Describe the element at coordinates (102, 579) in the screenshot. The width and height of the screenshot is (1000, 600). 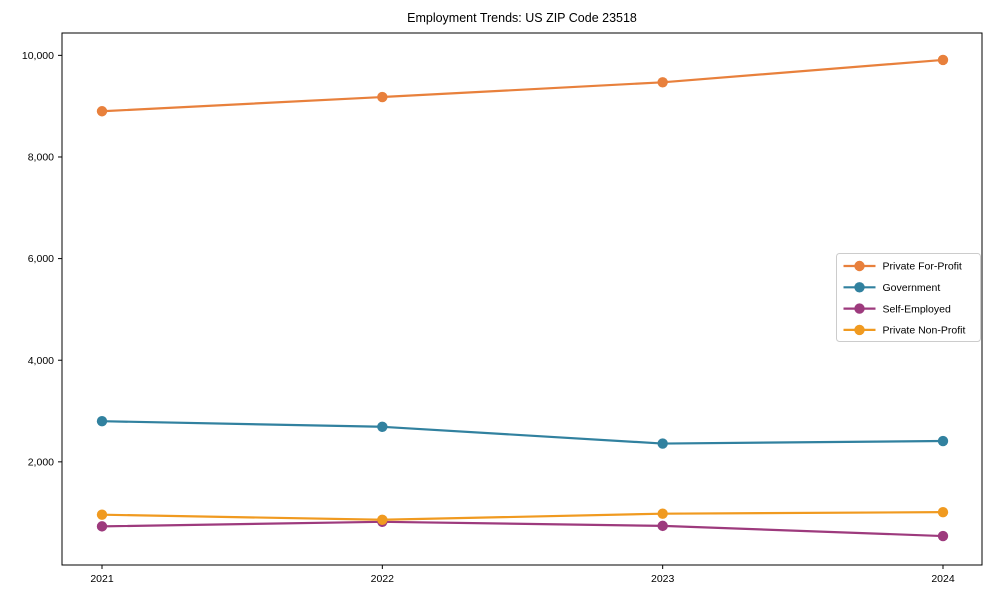
I see `x-tick-label: 2021` at that location.